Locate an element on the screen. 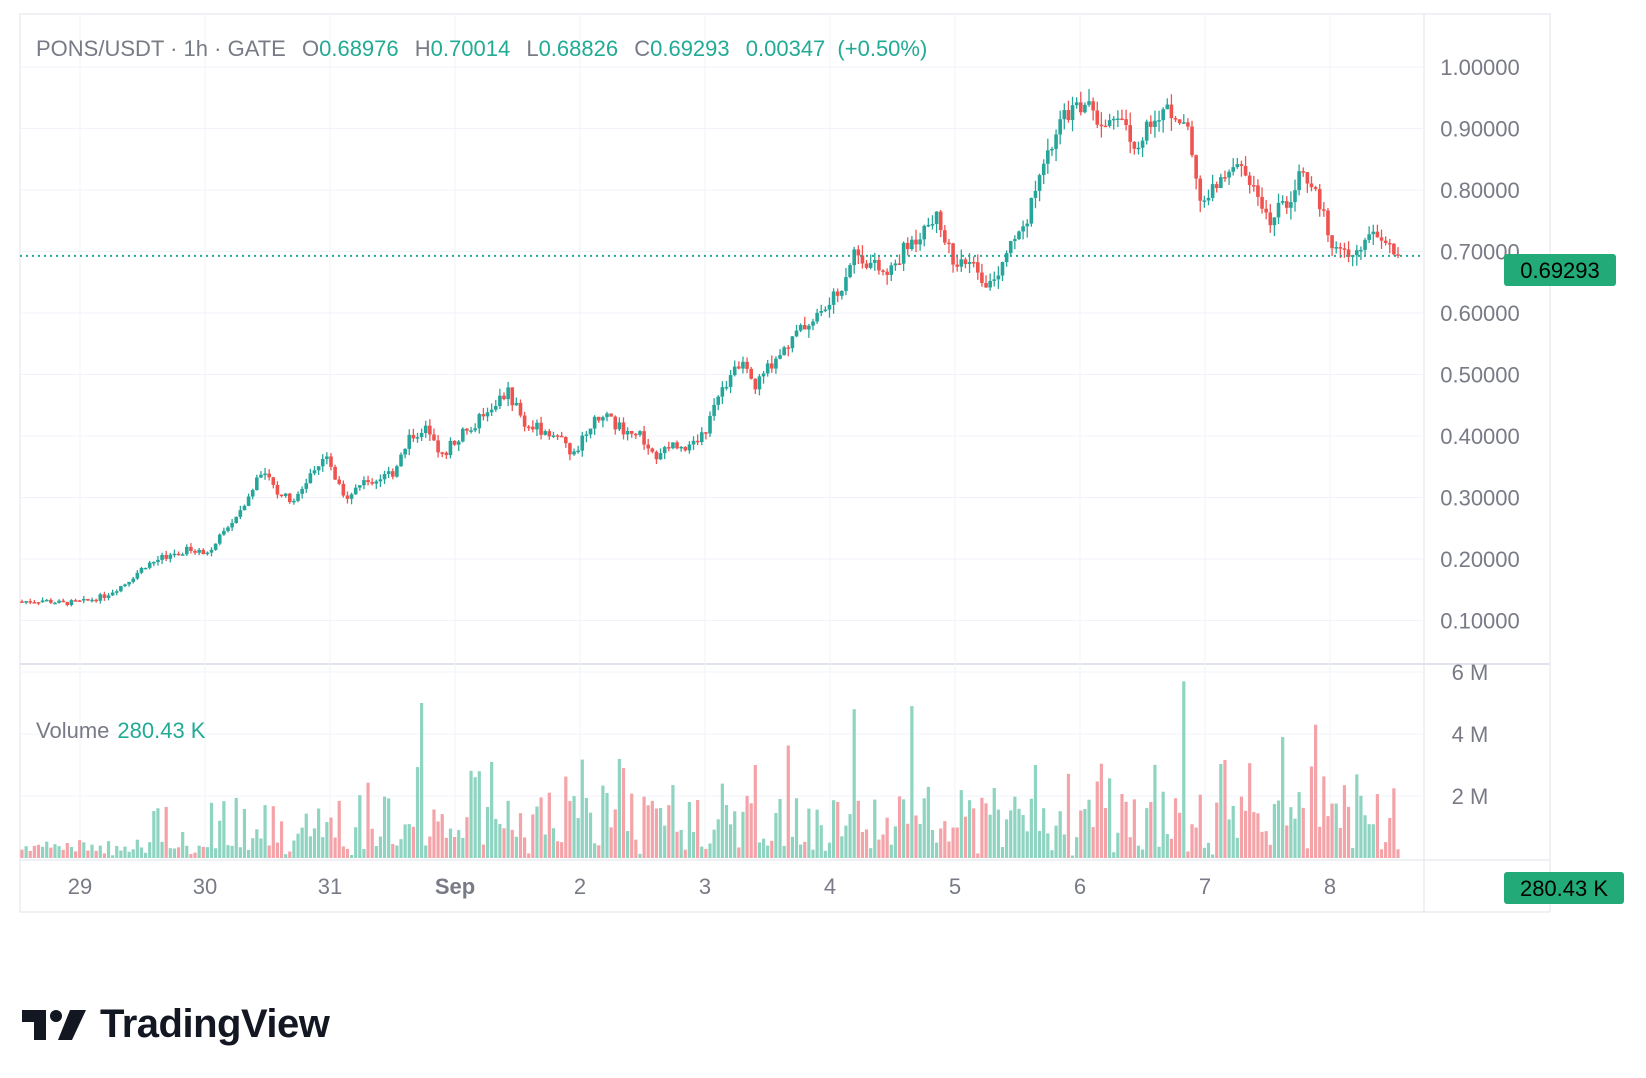 The image size is (1646, 1078). volume-tick-label: 2 M is located at coordinates (1470, 796).